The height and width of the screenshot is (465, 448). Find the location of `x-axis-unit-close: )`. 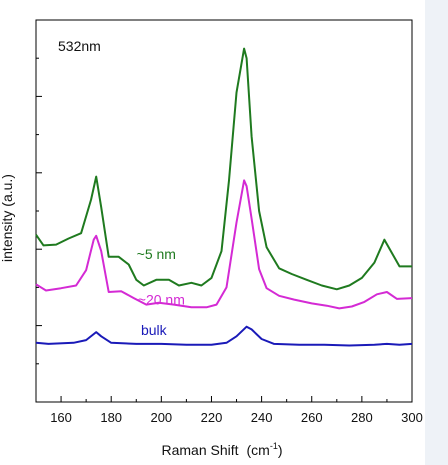

x-axis-unit-close: ) is located at coordinates (280, 450).